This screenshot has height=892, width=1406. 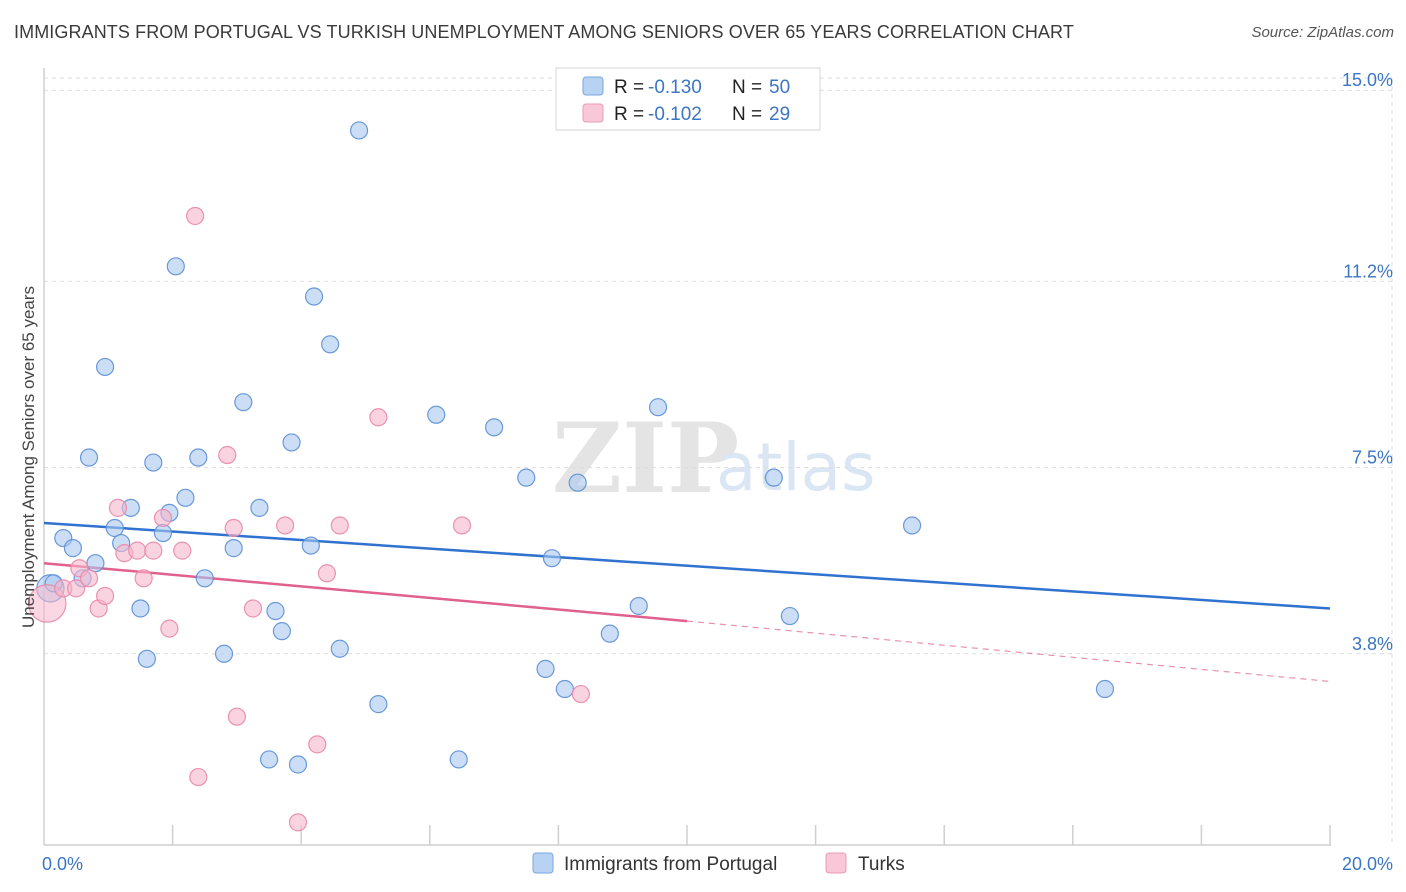 What do you see at coordinates (1372, 644) in the screenshot?
I see `y-tick-label: 3.8%` at bounding box center [1372, 644].